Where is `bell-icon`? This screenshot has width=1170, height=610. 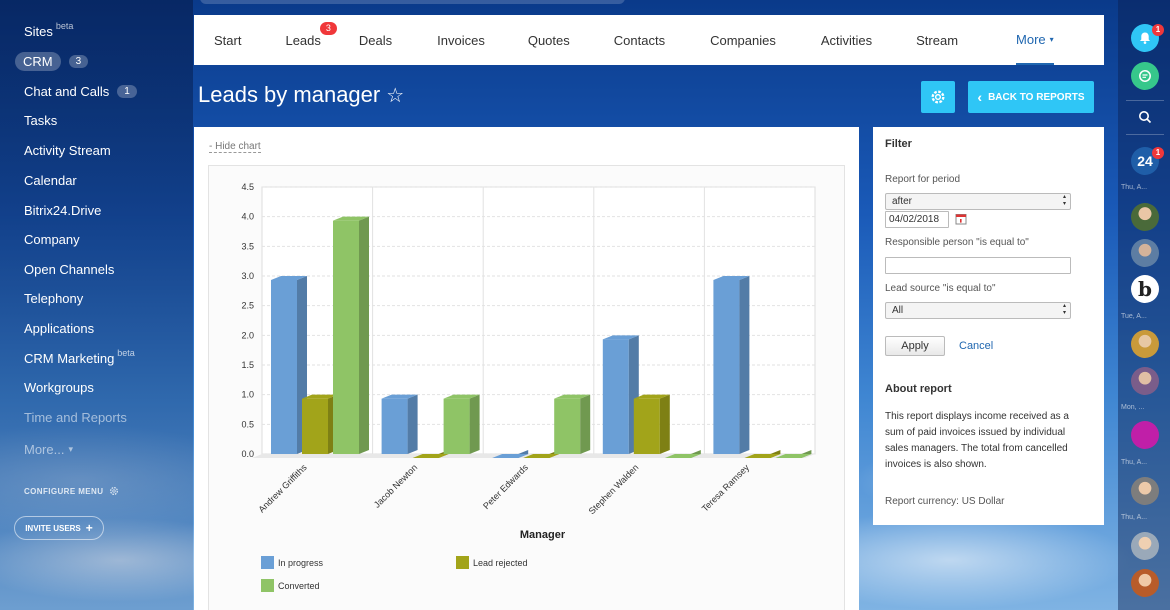
bell-icon is located at coordinates (1145, 38).